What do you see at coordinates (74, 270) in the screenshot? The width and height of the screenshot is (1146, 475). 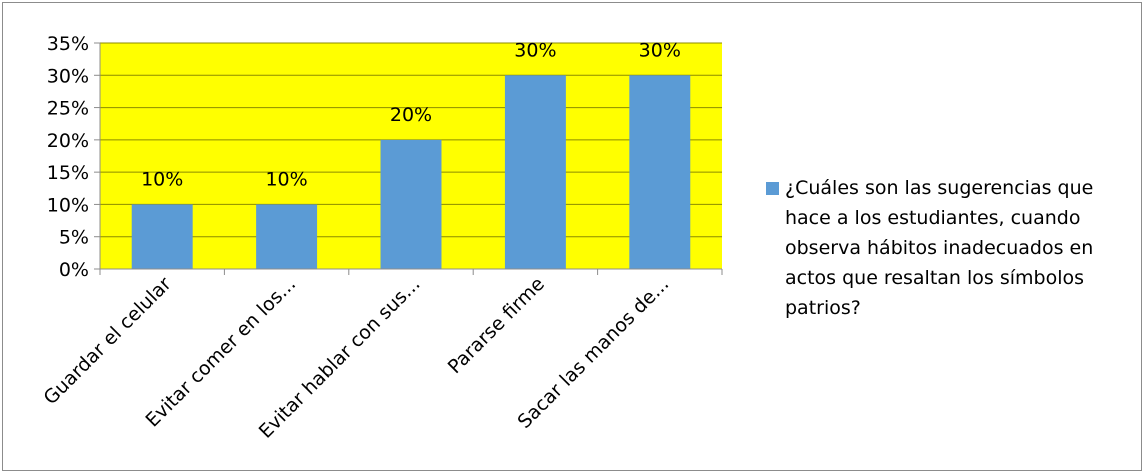 I see `y-tick-label: 0%` at bounding box center [74, 270].